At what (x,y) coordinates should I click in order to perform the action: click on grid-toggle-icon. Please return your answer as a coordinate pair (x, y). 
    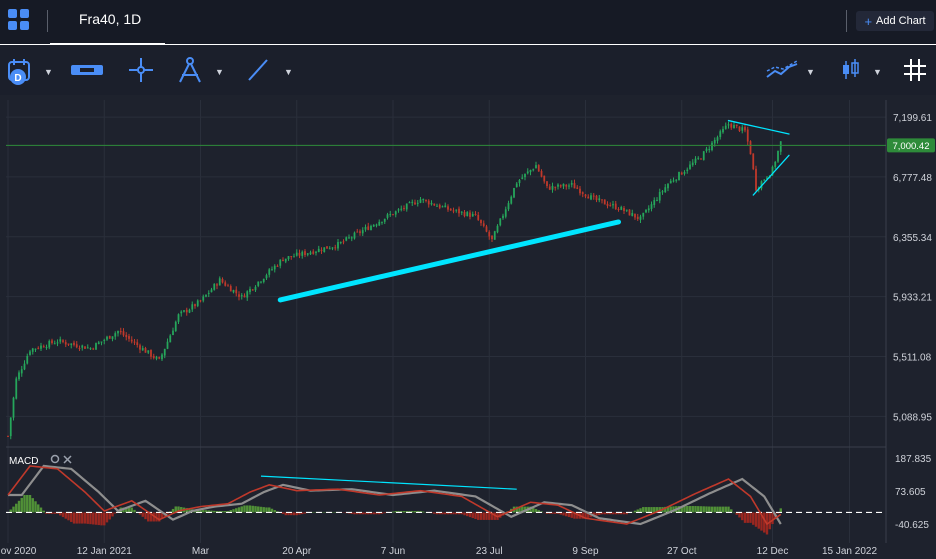
    Looking at the image, I should click on (915, 70).